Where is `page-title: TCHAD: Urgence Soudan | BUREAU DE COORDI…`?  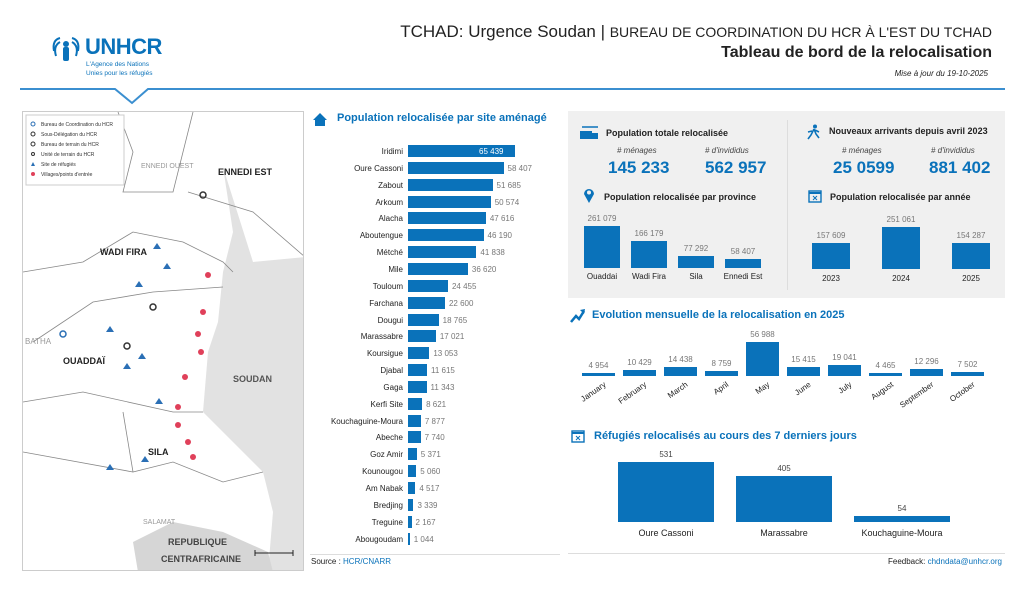 page-title: TCHAD: Urgence Soudan | BUREAU DE COORDI… is located at coordinates (696, 31).